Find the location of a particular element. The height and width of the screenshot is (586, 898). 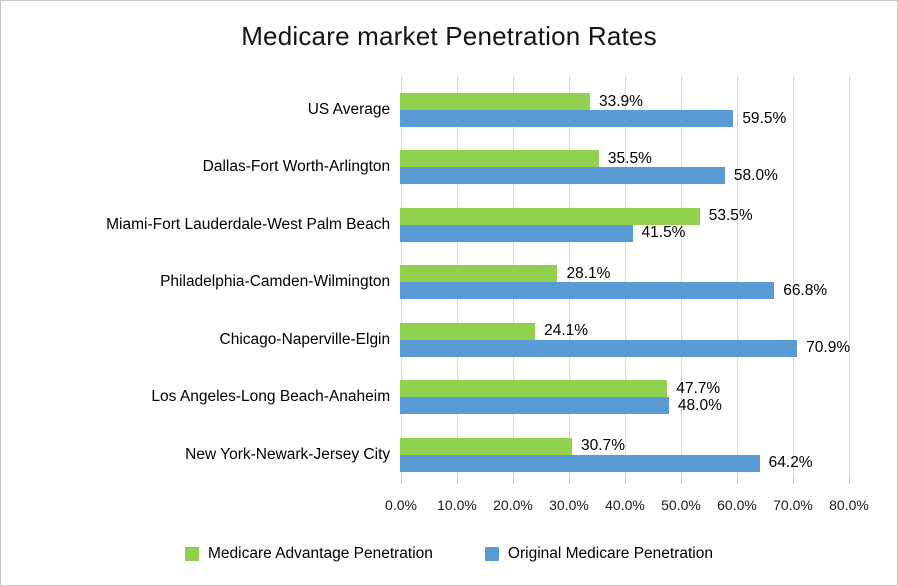

bar-value-label: 53.5% is located at coordinates (730, 216).